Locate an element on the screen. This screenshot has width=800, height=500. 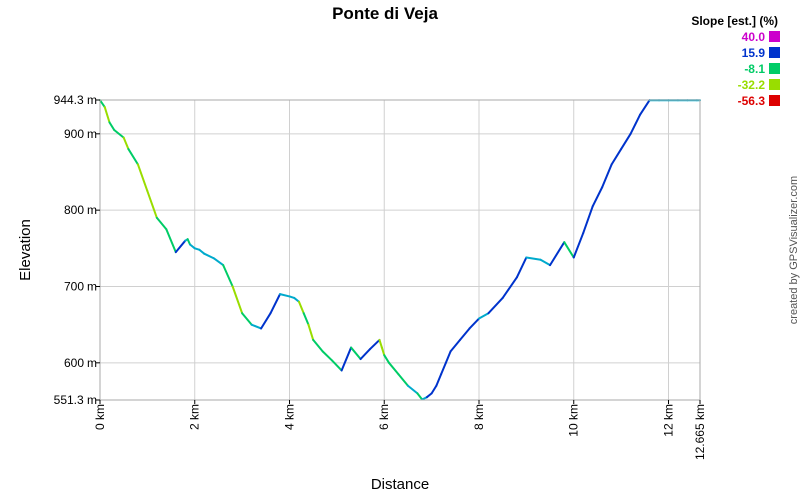
x-tick-label: 12 km is located at coordinates (668, 420).